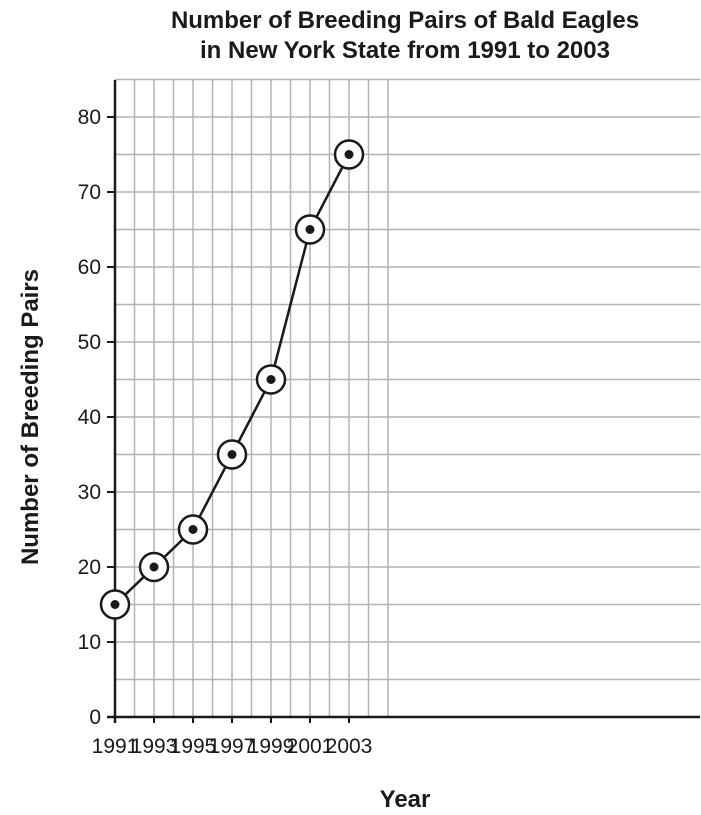 The width and height of the screenshot is (701, 815). I want to click on y-tick-label: 10, so click(89, 642).